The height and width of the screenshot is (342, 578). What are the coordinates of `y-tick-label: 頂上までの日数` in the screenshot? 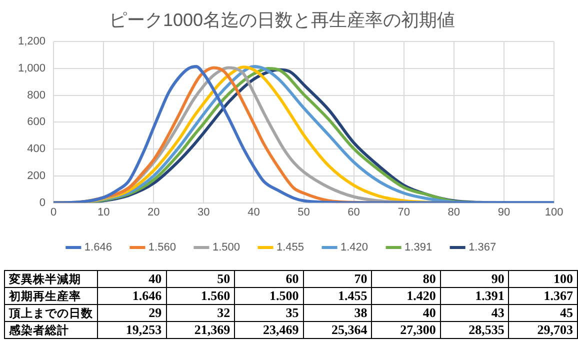 It's located at (51, 313).